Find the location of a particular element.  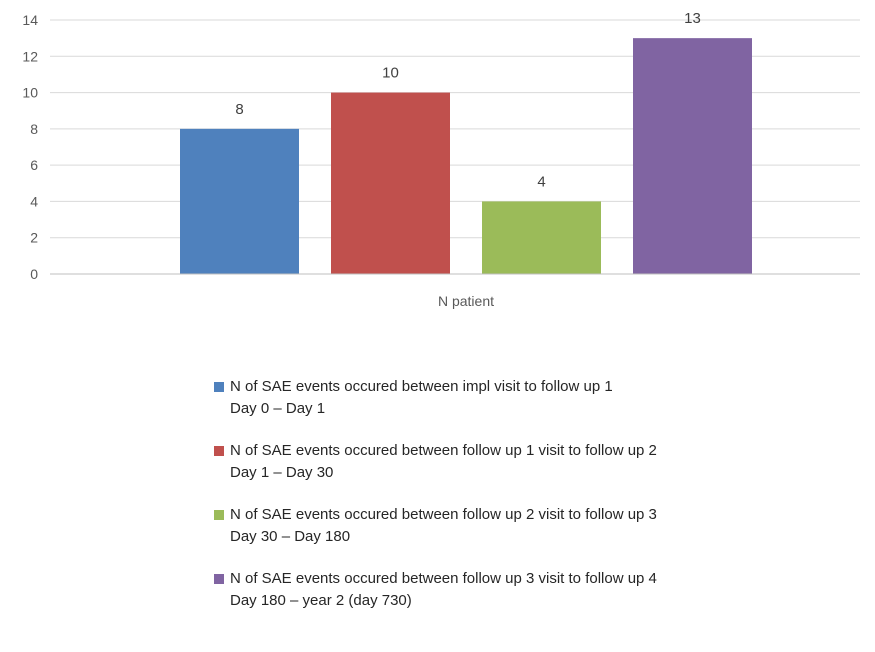

legend-period: Day 180 – year 2 (day 730) is located at coordinates (321, 600).